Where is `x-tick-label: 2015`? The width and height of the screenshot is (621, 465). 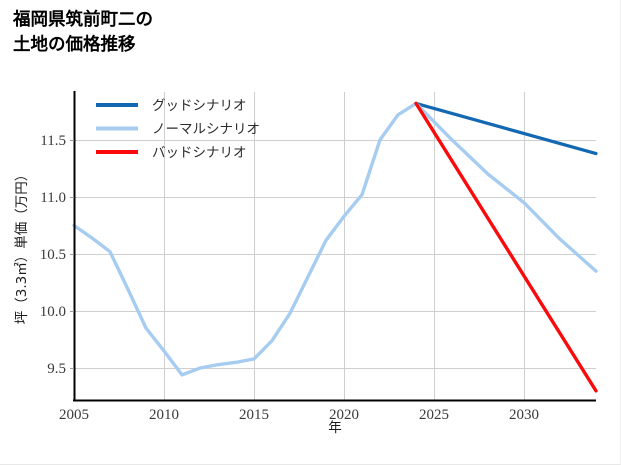
x-tick-label: 2015 is located at coordinates (254, 415).